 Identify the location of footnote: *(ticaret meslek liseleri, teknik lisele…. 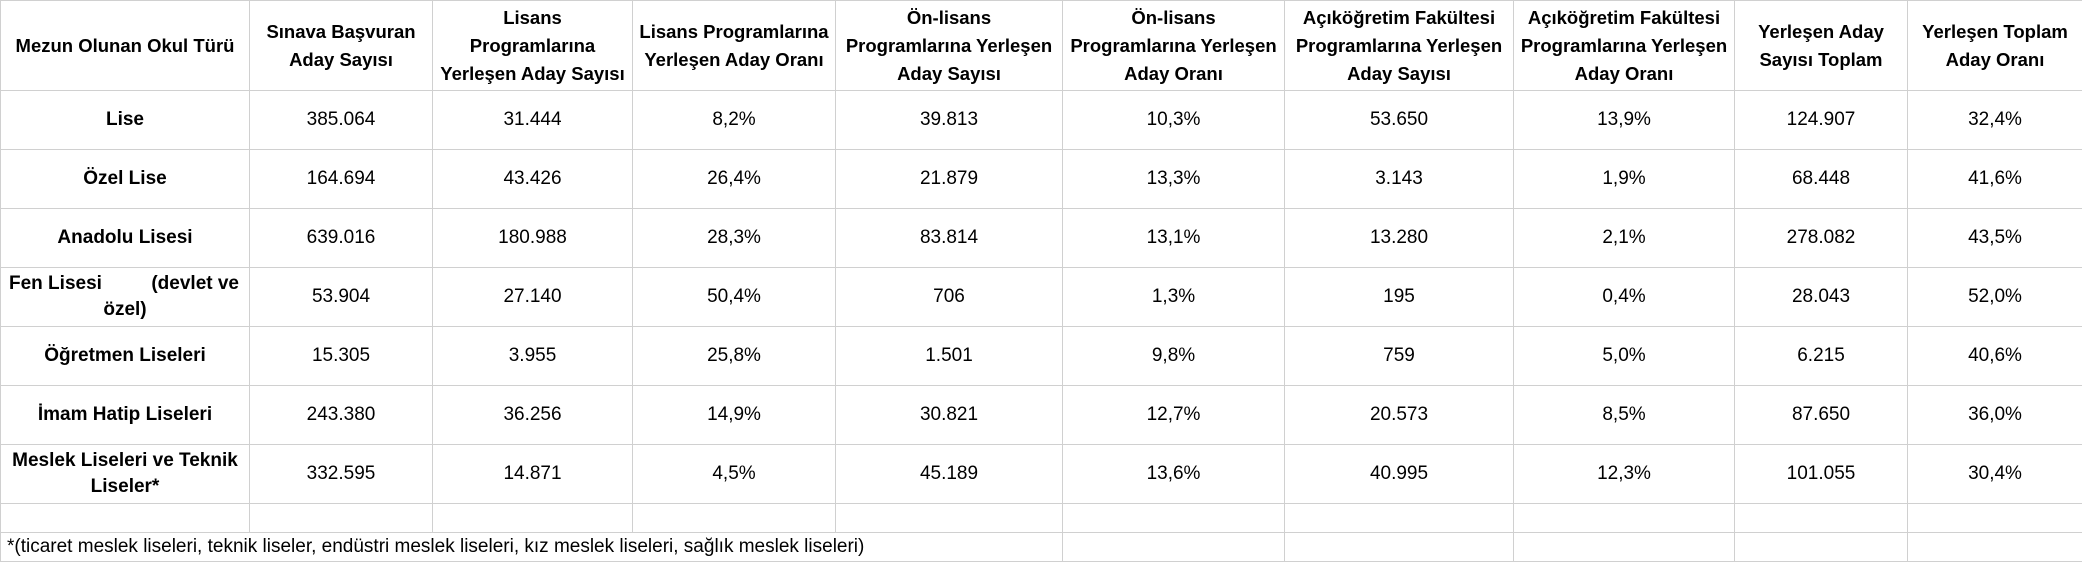
(531, 547).